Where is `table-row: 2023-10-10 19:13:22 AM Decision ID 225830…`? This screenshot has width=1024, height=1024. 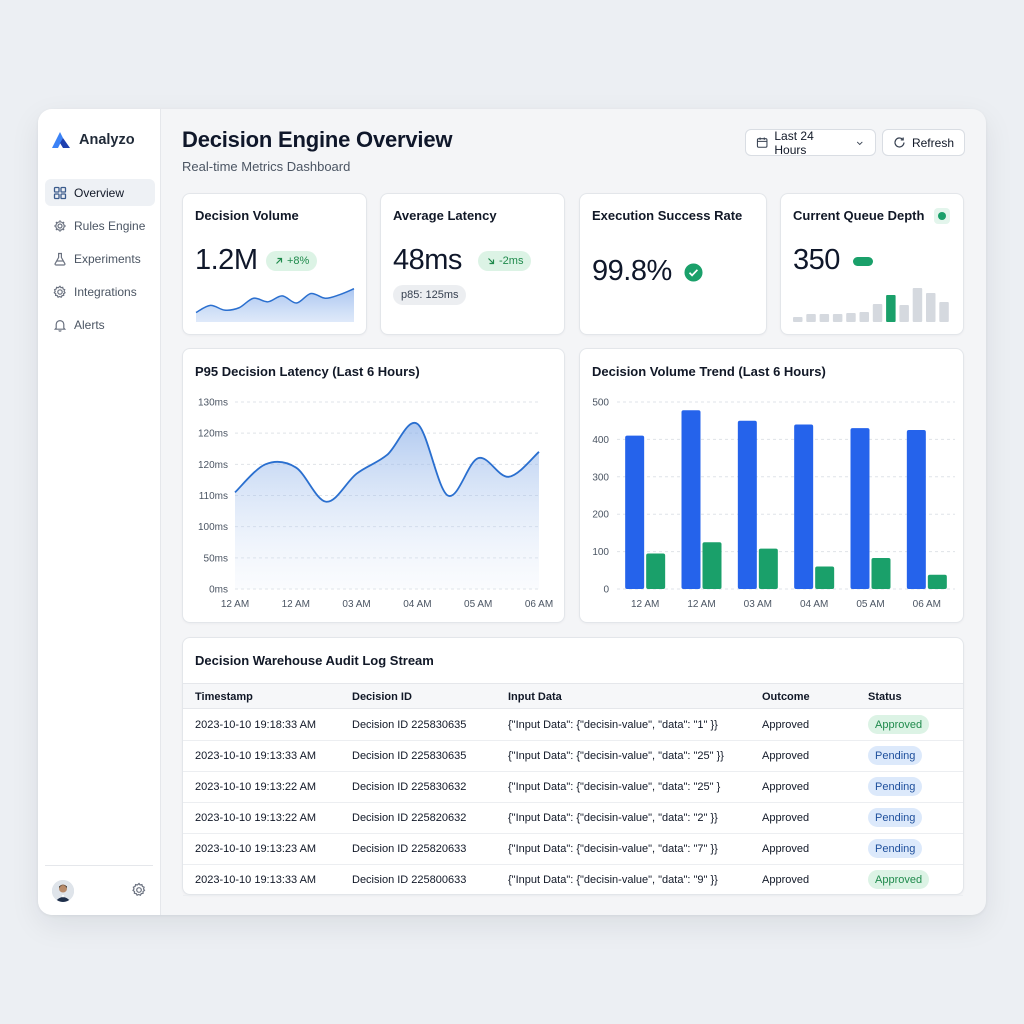
table-row: 2023-10-10 19:13:22 AM Decision ID 225830… is located at coordinates (573, 787).